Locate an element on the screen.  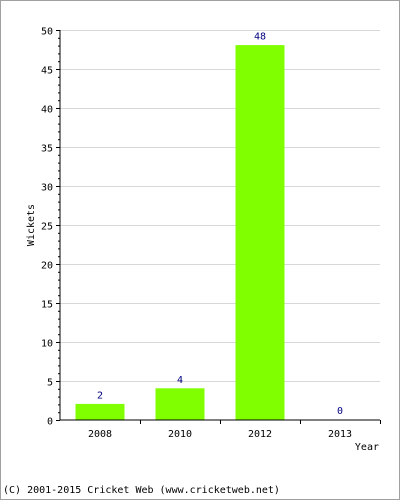
x-ticks: 2008 2010 2012 2013 is located at coordinates (234, 430).